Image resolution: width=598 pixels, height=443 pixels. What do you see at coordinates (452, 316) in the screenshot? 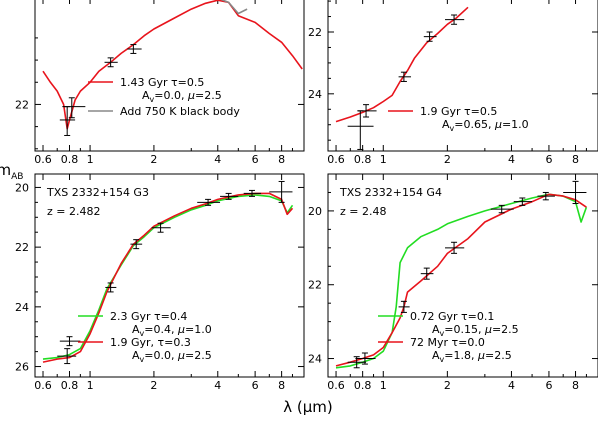
I see `legend-label: 0.72 Gyr τ=0.1` at bounding box center [452, 316].